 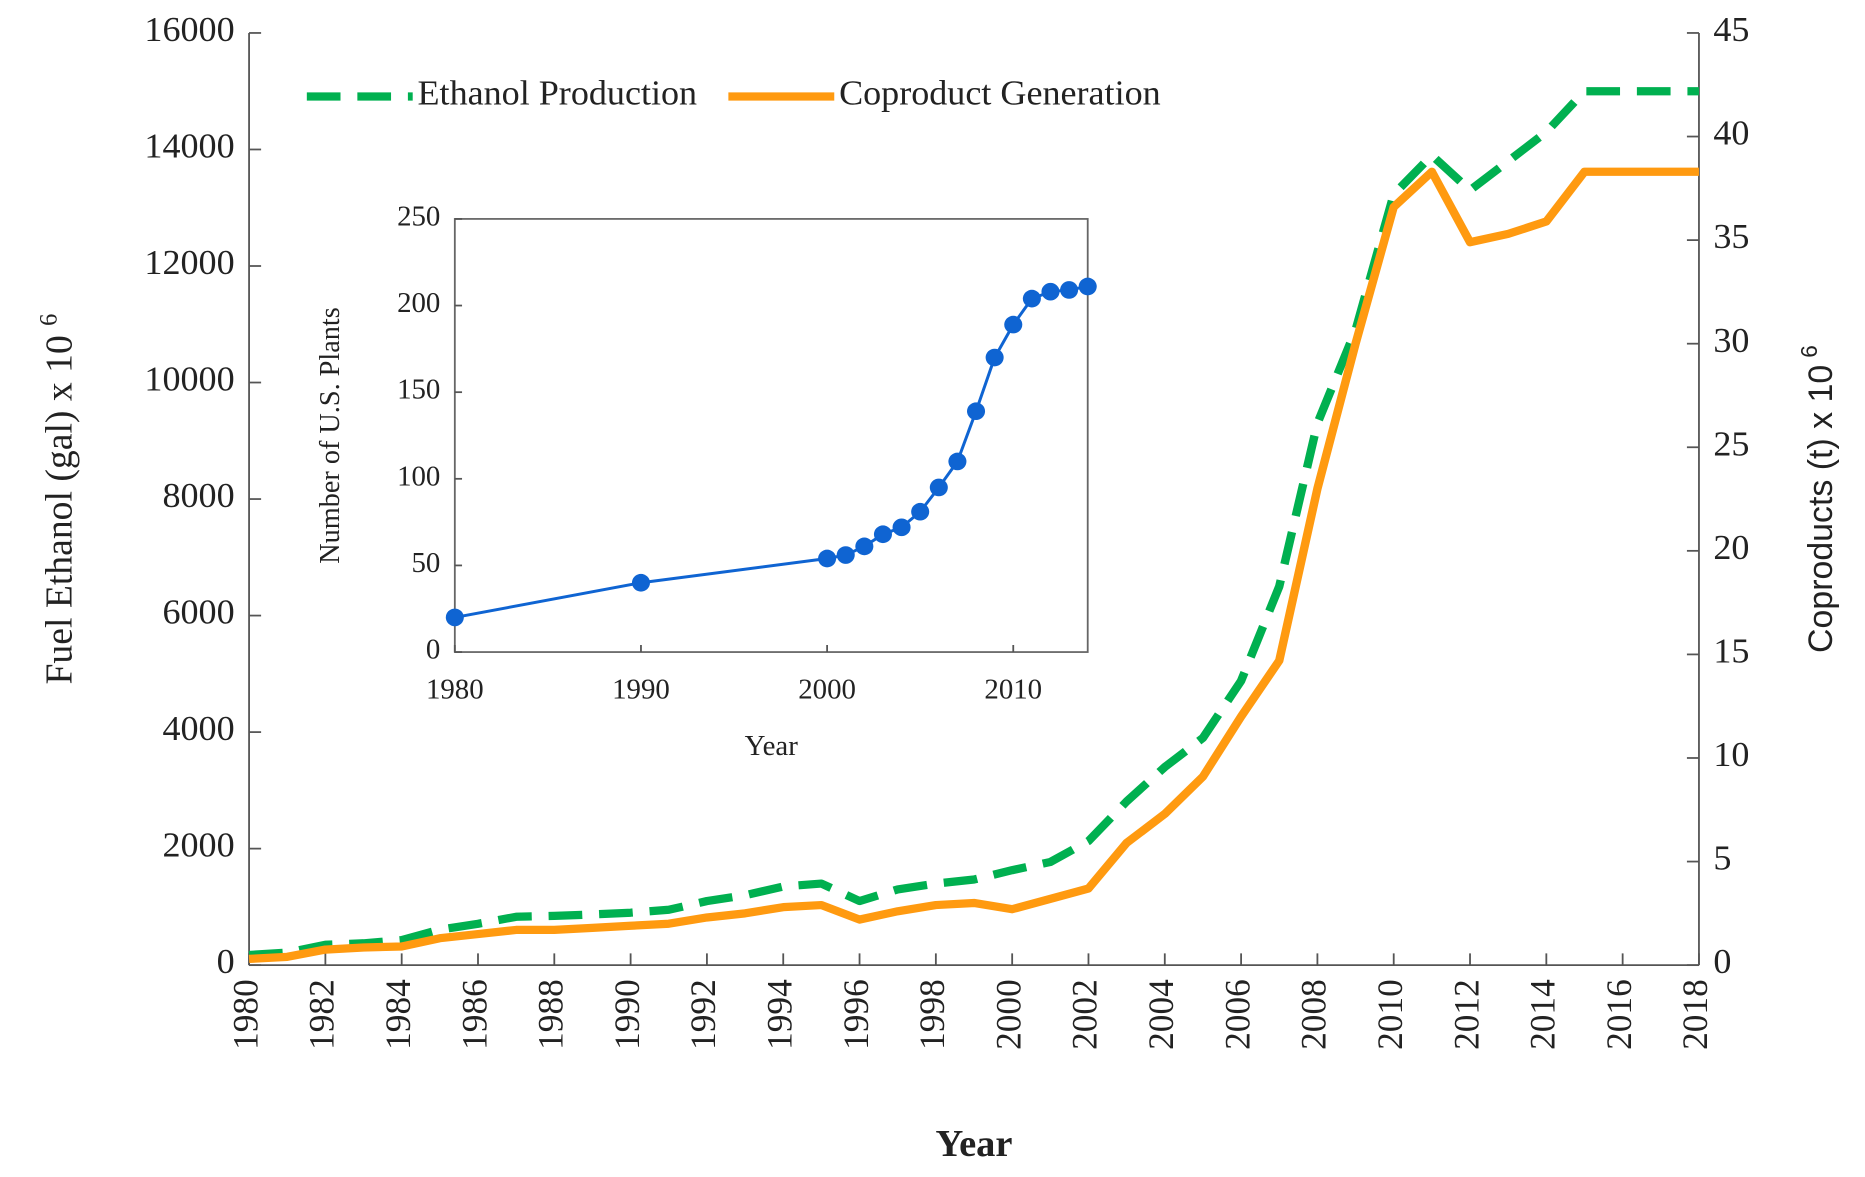 I want to click on x-tick-label: 2012, so click(x=1466, y=1014).